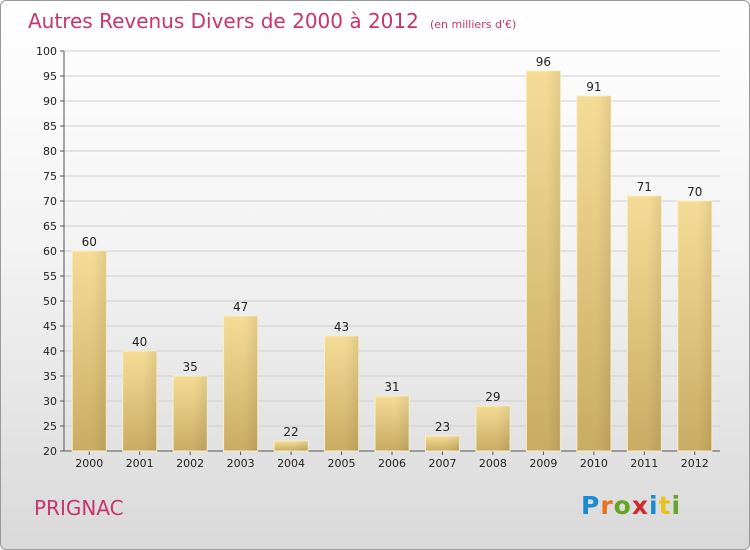 The image size is (750, 550). I want to click on x-tick-label: 2010, so click(594, 463).